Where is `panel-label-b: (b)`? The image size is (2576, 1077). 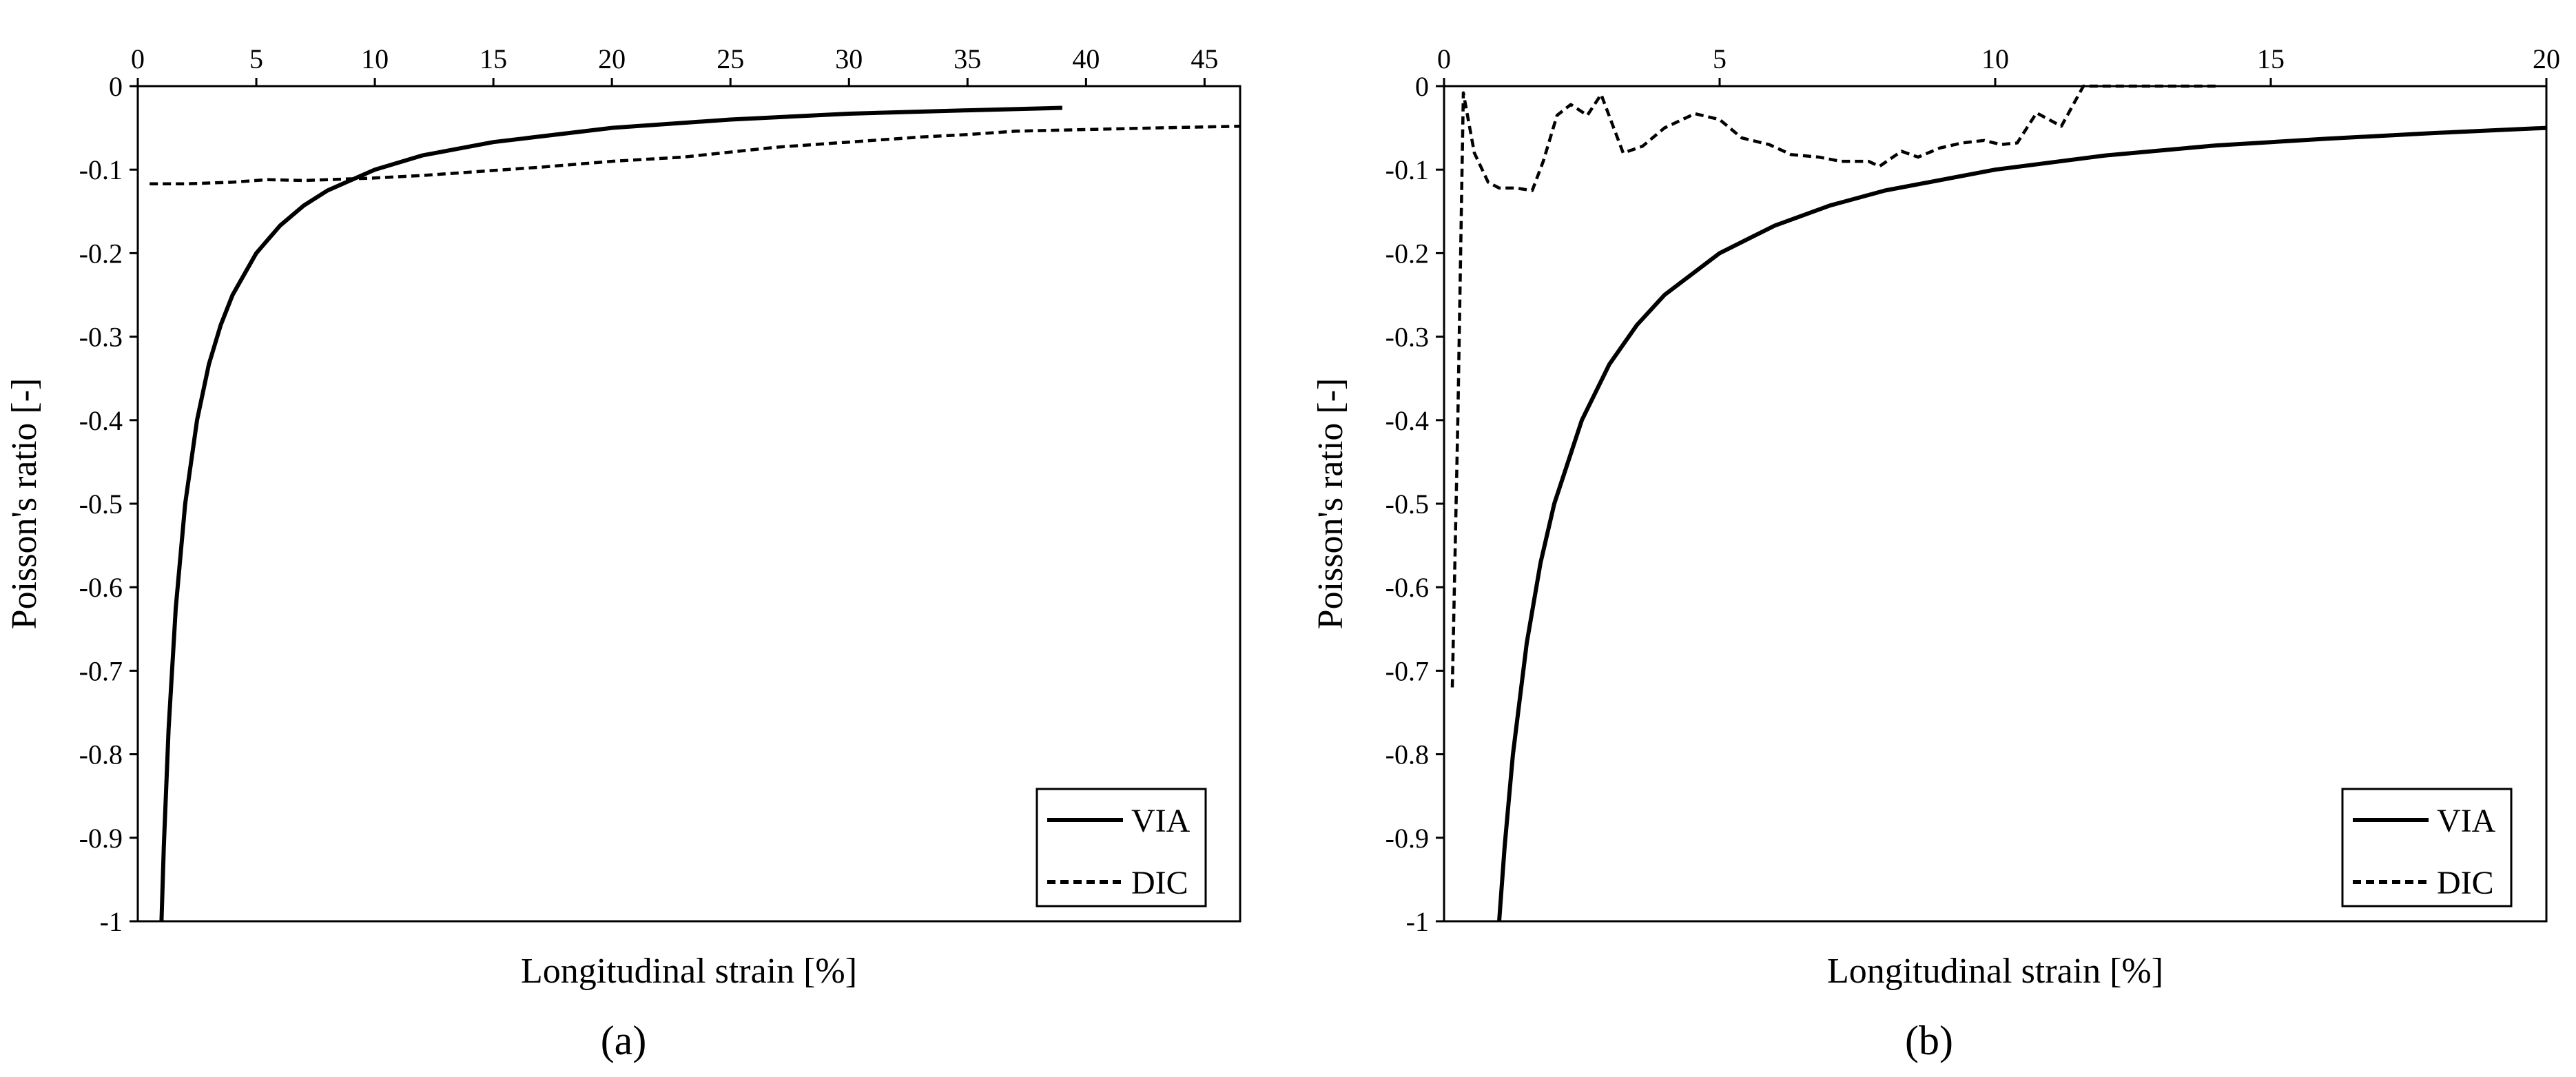 panel-label-b: (b) is located at coordinates (1929, 1041).